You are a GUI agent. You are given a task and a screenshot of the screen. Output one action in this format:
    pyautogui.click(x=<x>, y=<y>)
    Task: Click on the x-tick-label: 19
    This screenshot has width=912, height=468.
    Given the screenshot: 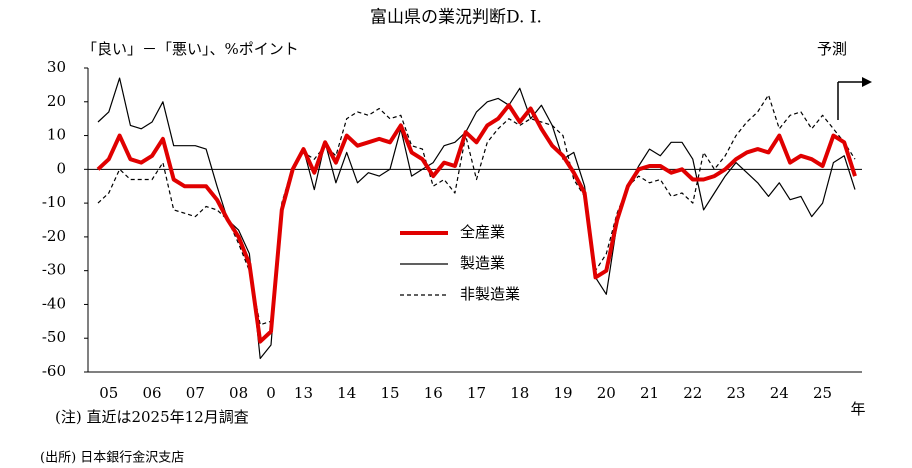 What is the action you would take?
    pyautogui.click(x=562, y=393)
    